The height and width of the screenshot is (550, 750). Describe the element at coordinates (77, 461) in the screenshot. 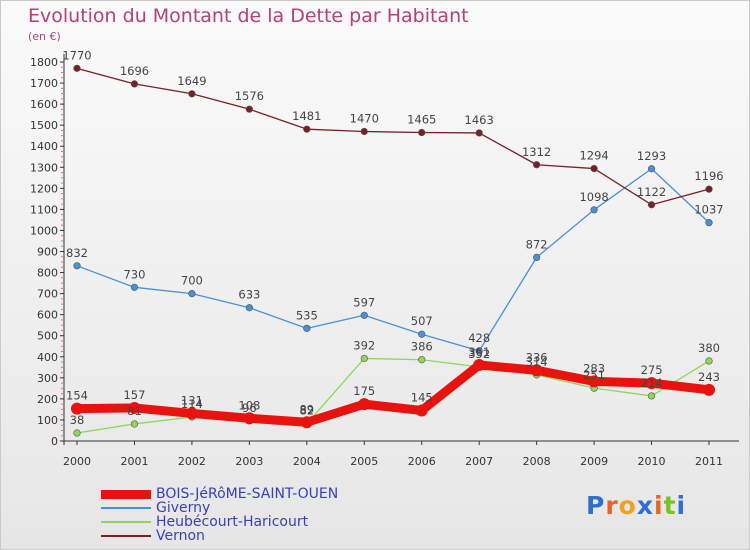

I see `x-tick-label: 2000` at that location.